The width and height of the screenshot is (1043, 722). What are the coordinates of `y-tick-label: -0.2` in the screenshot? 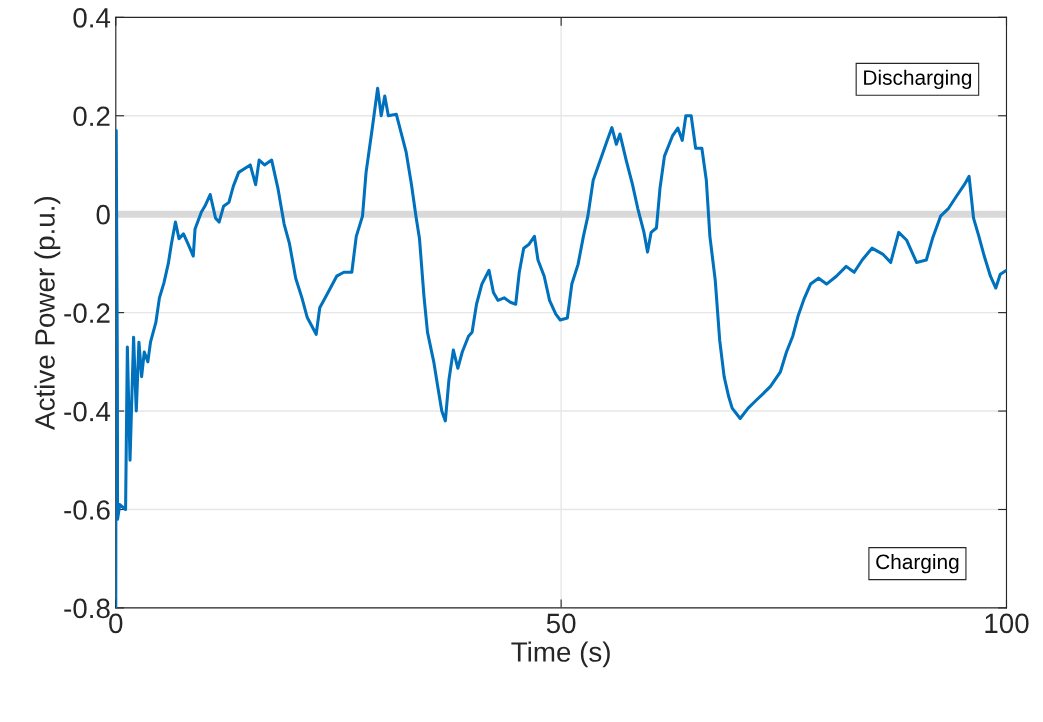 It's located at (87, 313).